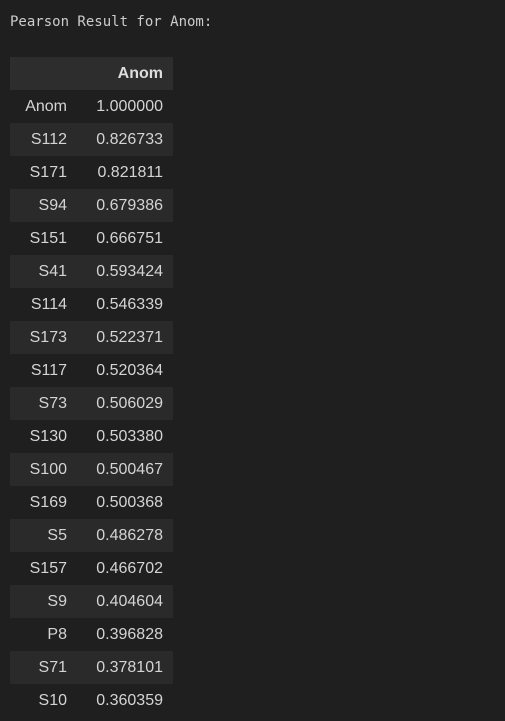 The width and height of the screenshot is (505, 721). What do you see at coordinates (129, 535) in the screenshot?
I see `row-value: 0.486278` at bounding box center [129, 535].